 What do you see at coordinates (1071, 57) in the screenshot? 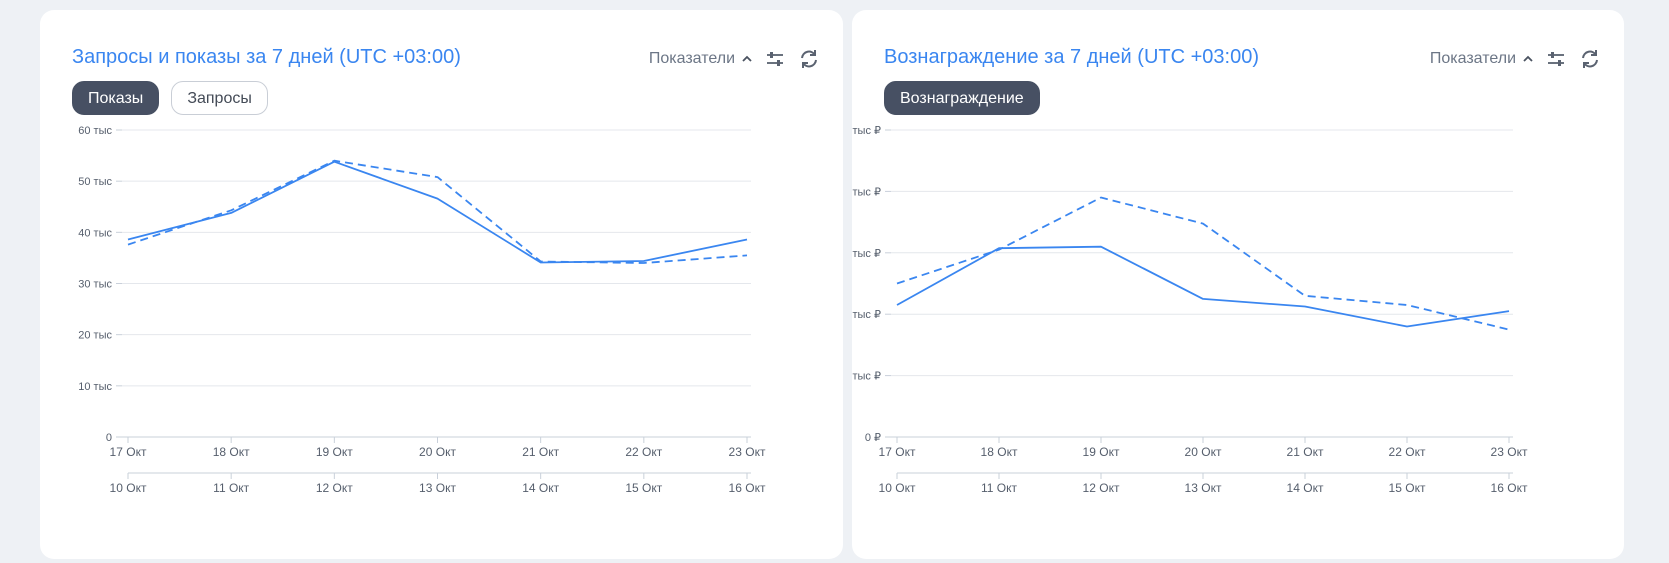
I see `card-title: Вознаграждение за 7 дней (UTC +03:00)` at bounding box center [1071, 57].